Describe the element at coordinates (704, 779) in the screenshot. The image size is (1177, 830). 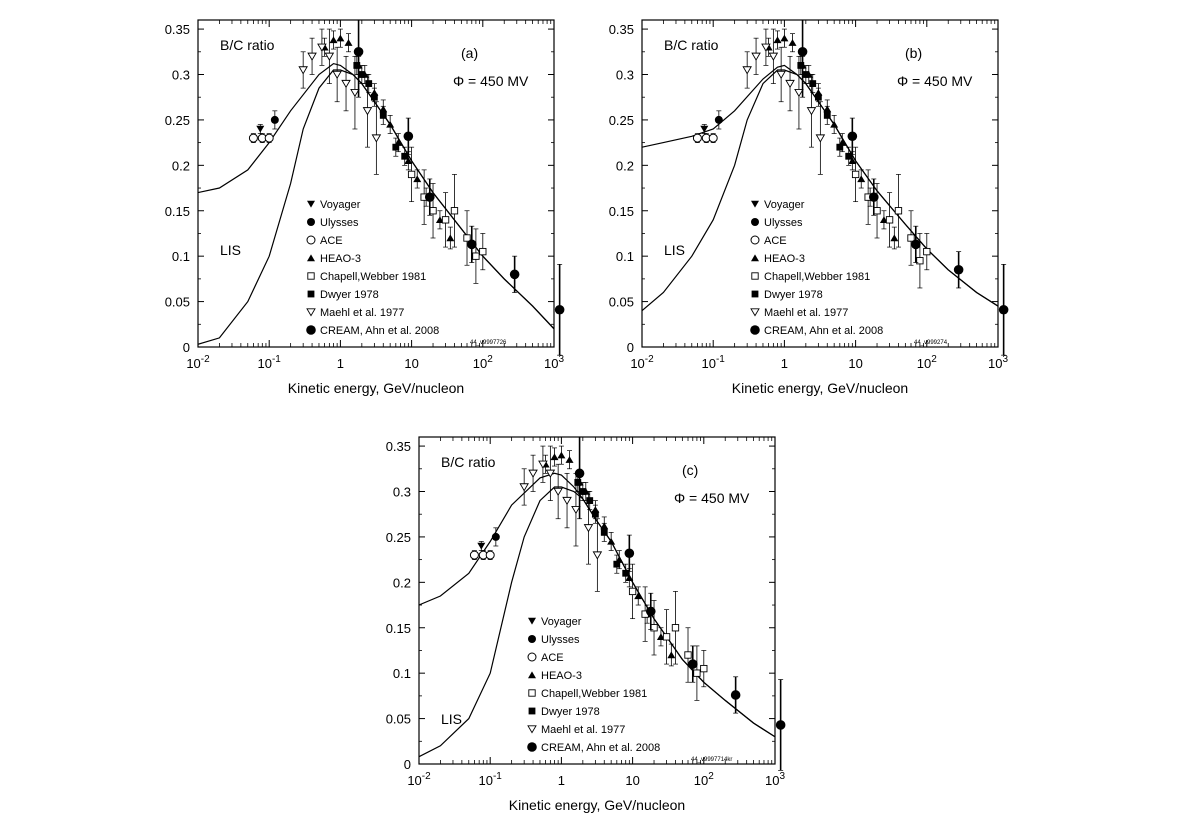
I see `x-tick-label: 102` at that location.